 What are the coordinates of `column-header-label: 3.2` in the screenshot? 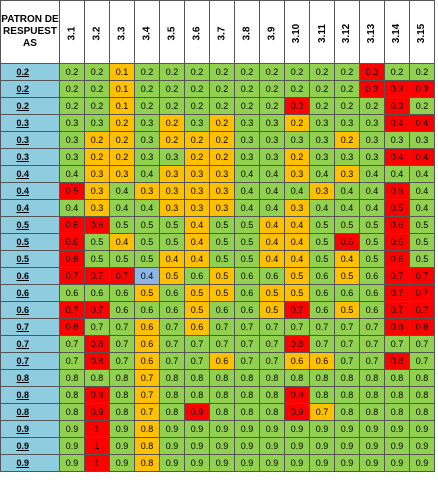 It's located at (97, 33).